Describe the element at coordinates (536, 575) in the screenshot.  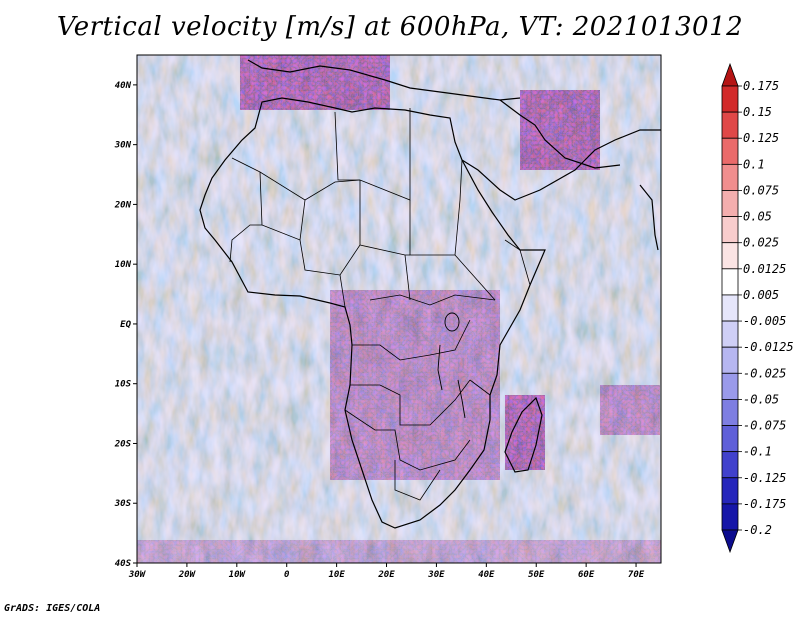
I see `lon-label: 50E` at that location.